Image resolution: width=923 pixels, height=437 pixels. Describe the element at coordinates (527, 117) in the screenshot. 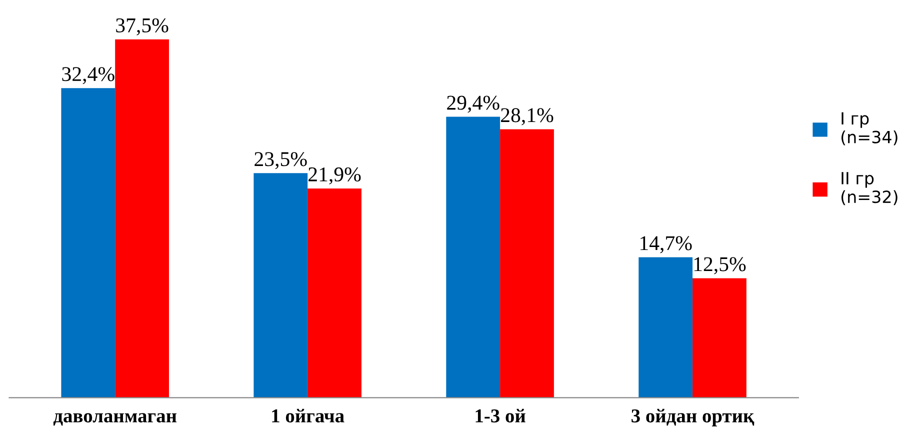

I see `data-label: 28,1%` at that location.